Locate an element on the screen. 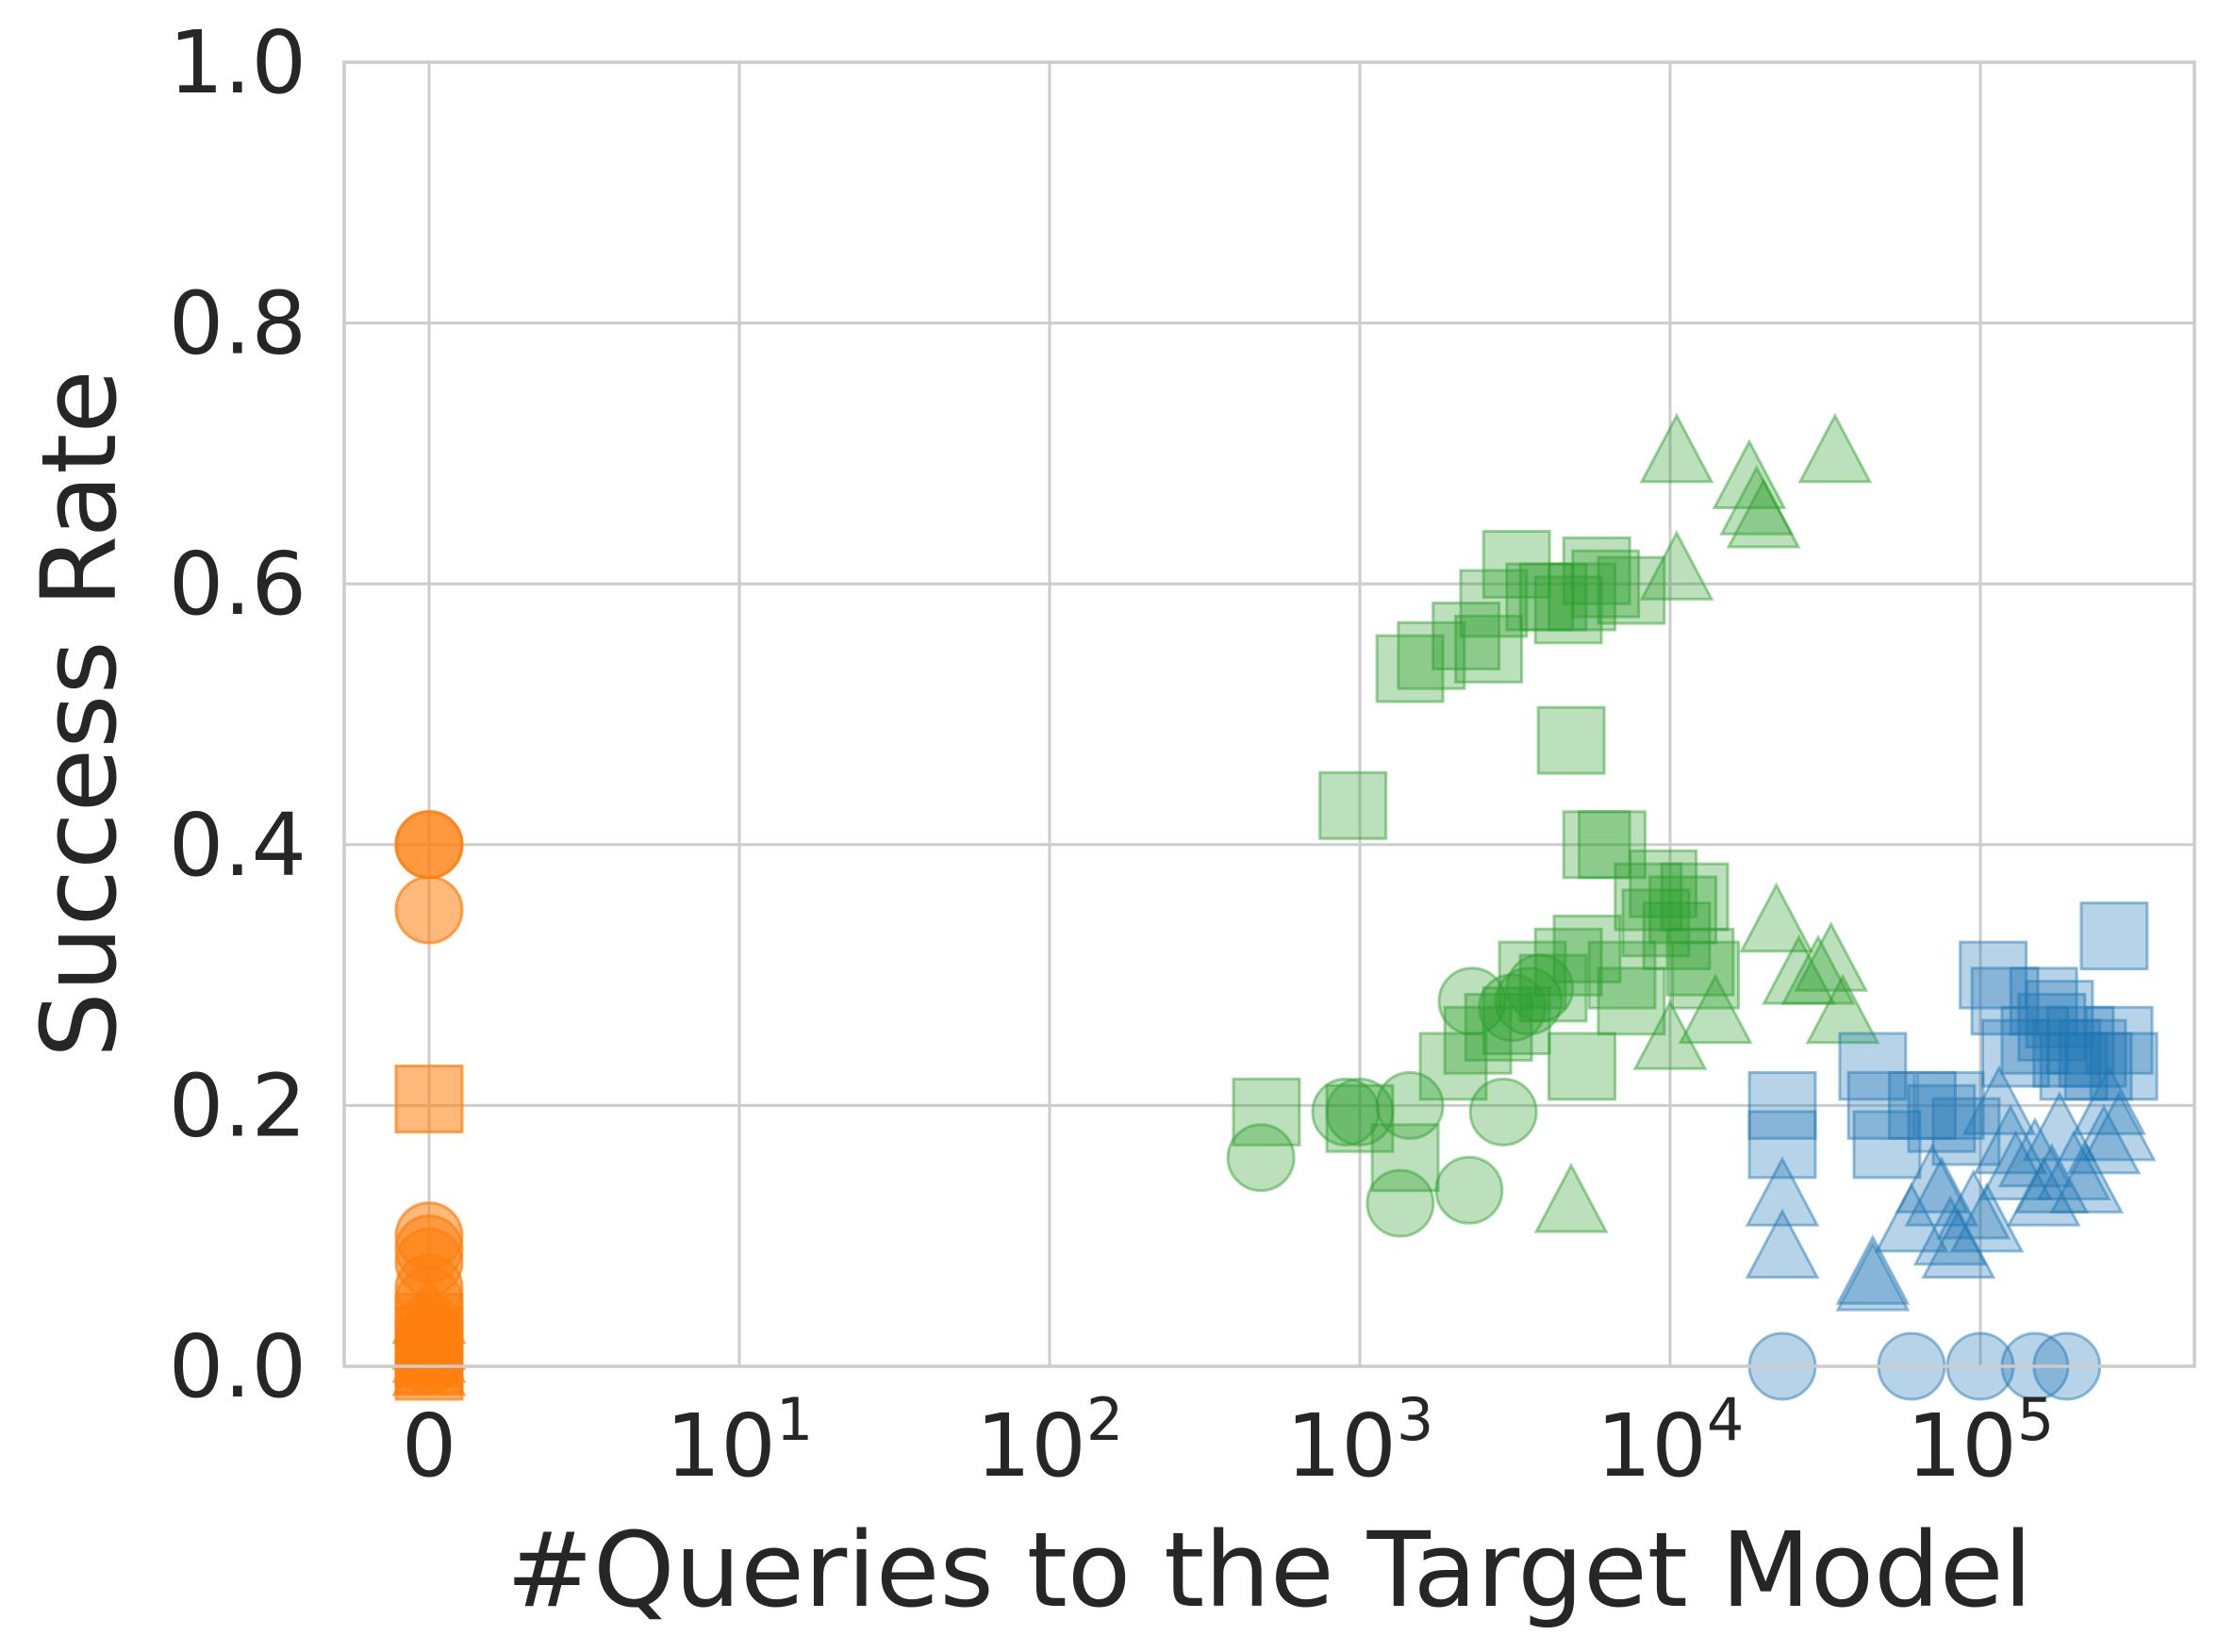  x-tick-label: 10² is located at coordinates (1050, 1440).